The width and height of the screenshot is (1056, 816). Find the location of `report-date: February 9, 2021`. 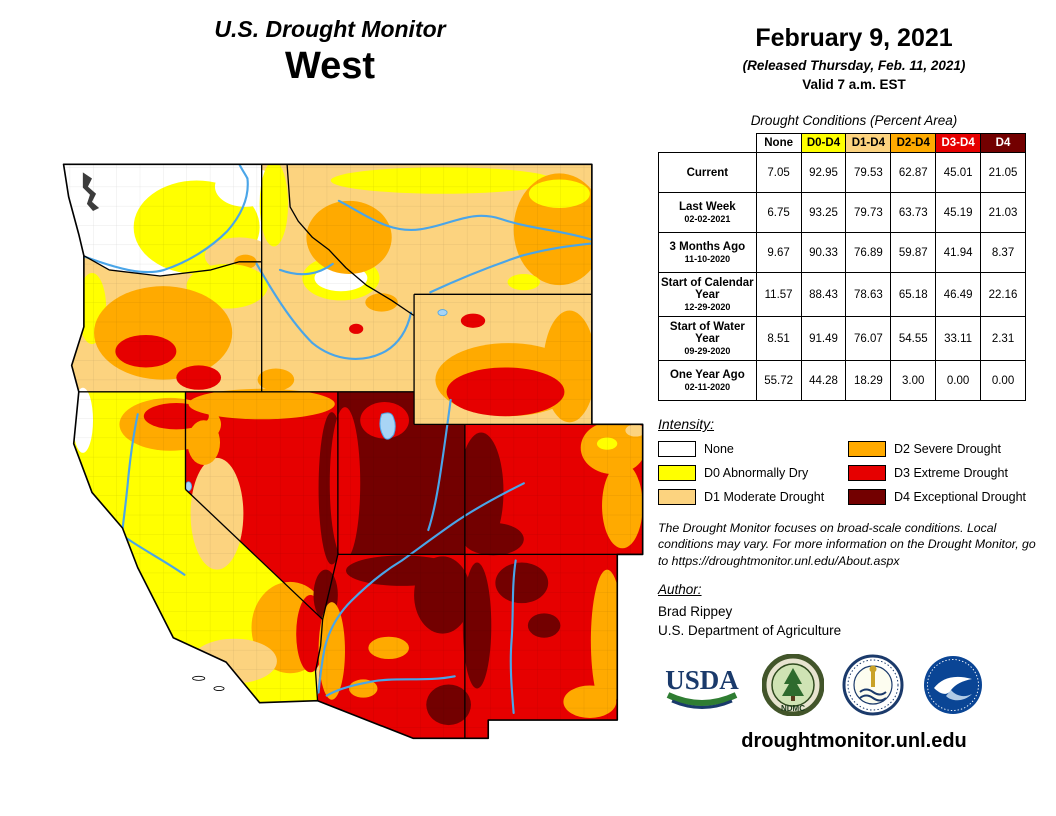

report-date: February 9, 2021 is located at coordinates (854, 38).